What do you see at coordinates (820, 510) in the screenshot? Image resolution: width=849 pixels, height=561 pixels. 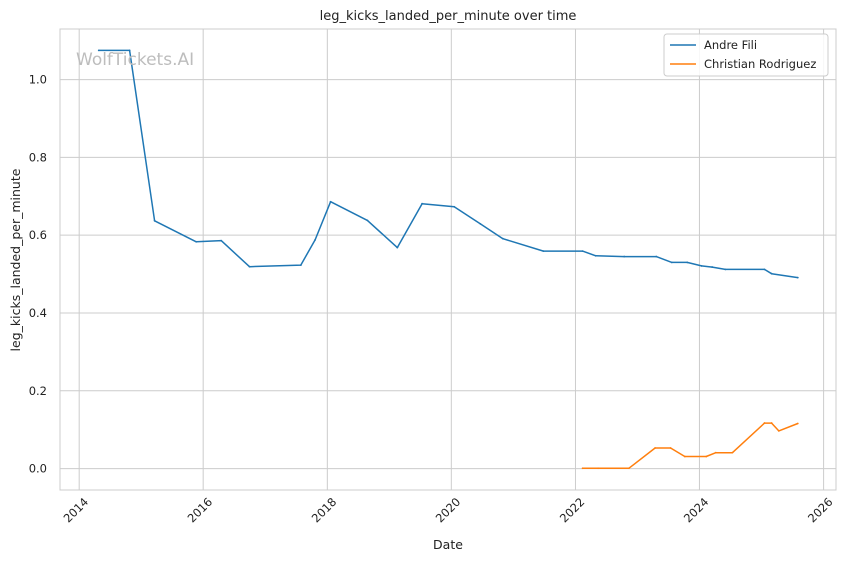 I see `x-tick-label: 2026` at bounding box center [820, 510].